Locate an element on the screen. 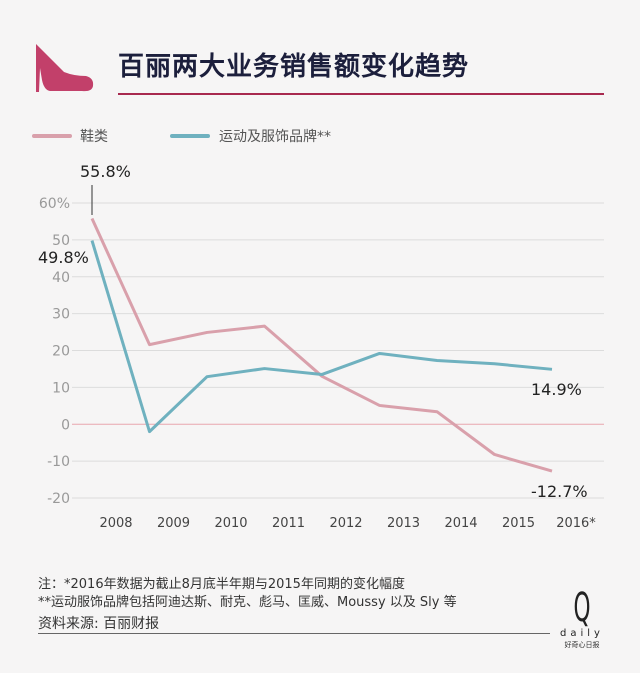 The height and width of the screenshot is (673, 640). x-tick-label: 2013 is located at coordinates (403, 523).